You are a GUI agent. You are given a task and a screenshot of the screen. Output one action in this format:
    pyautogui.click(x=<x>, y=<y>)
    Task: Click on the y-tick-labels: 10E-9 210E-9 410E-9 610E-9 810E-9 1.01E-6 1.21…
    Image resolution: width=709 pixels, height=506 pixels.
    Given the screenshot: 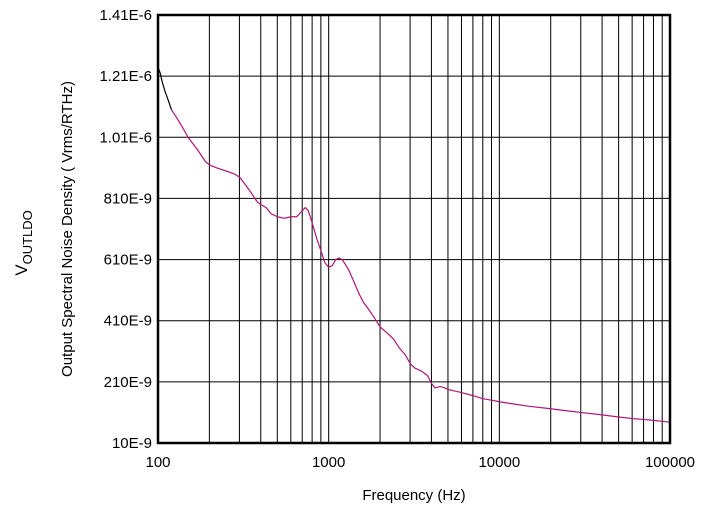 What is the action you would take?
    pyautogui.click(x=125, y=229)
    